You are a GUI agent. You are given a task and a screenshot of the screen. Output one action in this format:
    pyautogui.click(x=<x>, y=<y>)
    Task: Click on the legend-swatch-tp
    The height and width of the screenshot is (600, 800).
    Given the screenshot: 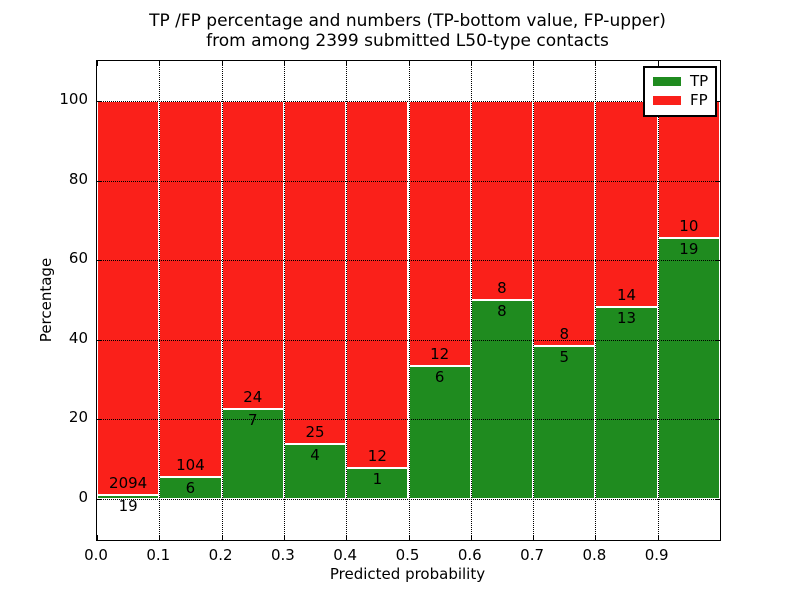 What is the action you would take?
    pyautogui.click(x=667, y=81)
    